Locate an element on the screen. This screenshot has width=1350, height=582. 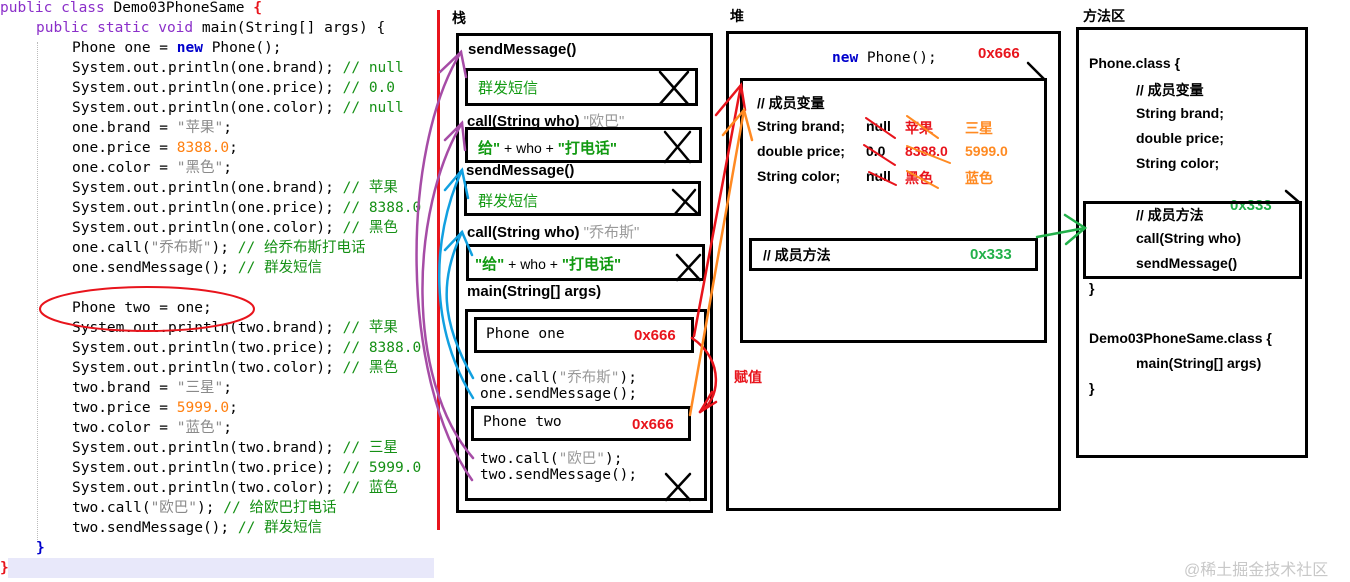
new-phone-label: new Phone(); is located at coordinates (884, 58).